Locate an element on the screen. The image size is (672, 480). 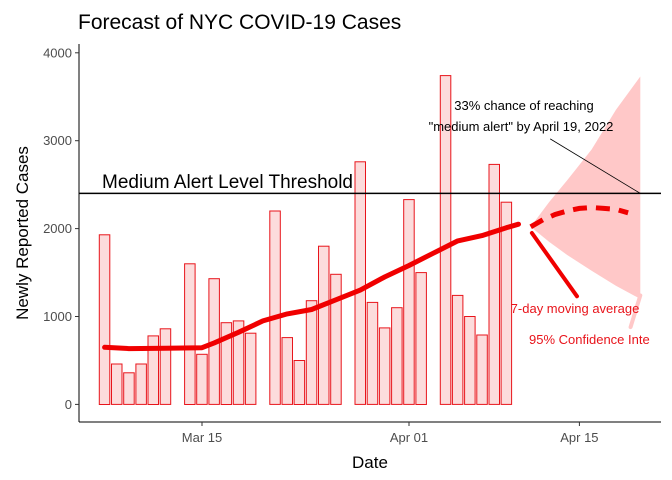
x-tick-label-1: Mar 15 is located at coordinates (202, 437).